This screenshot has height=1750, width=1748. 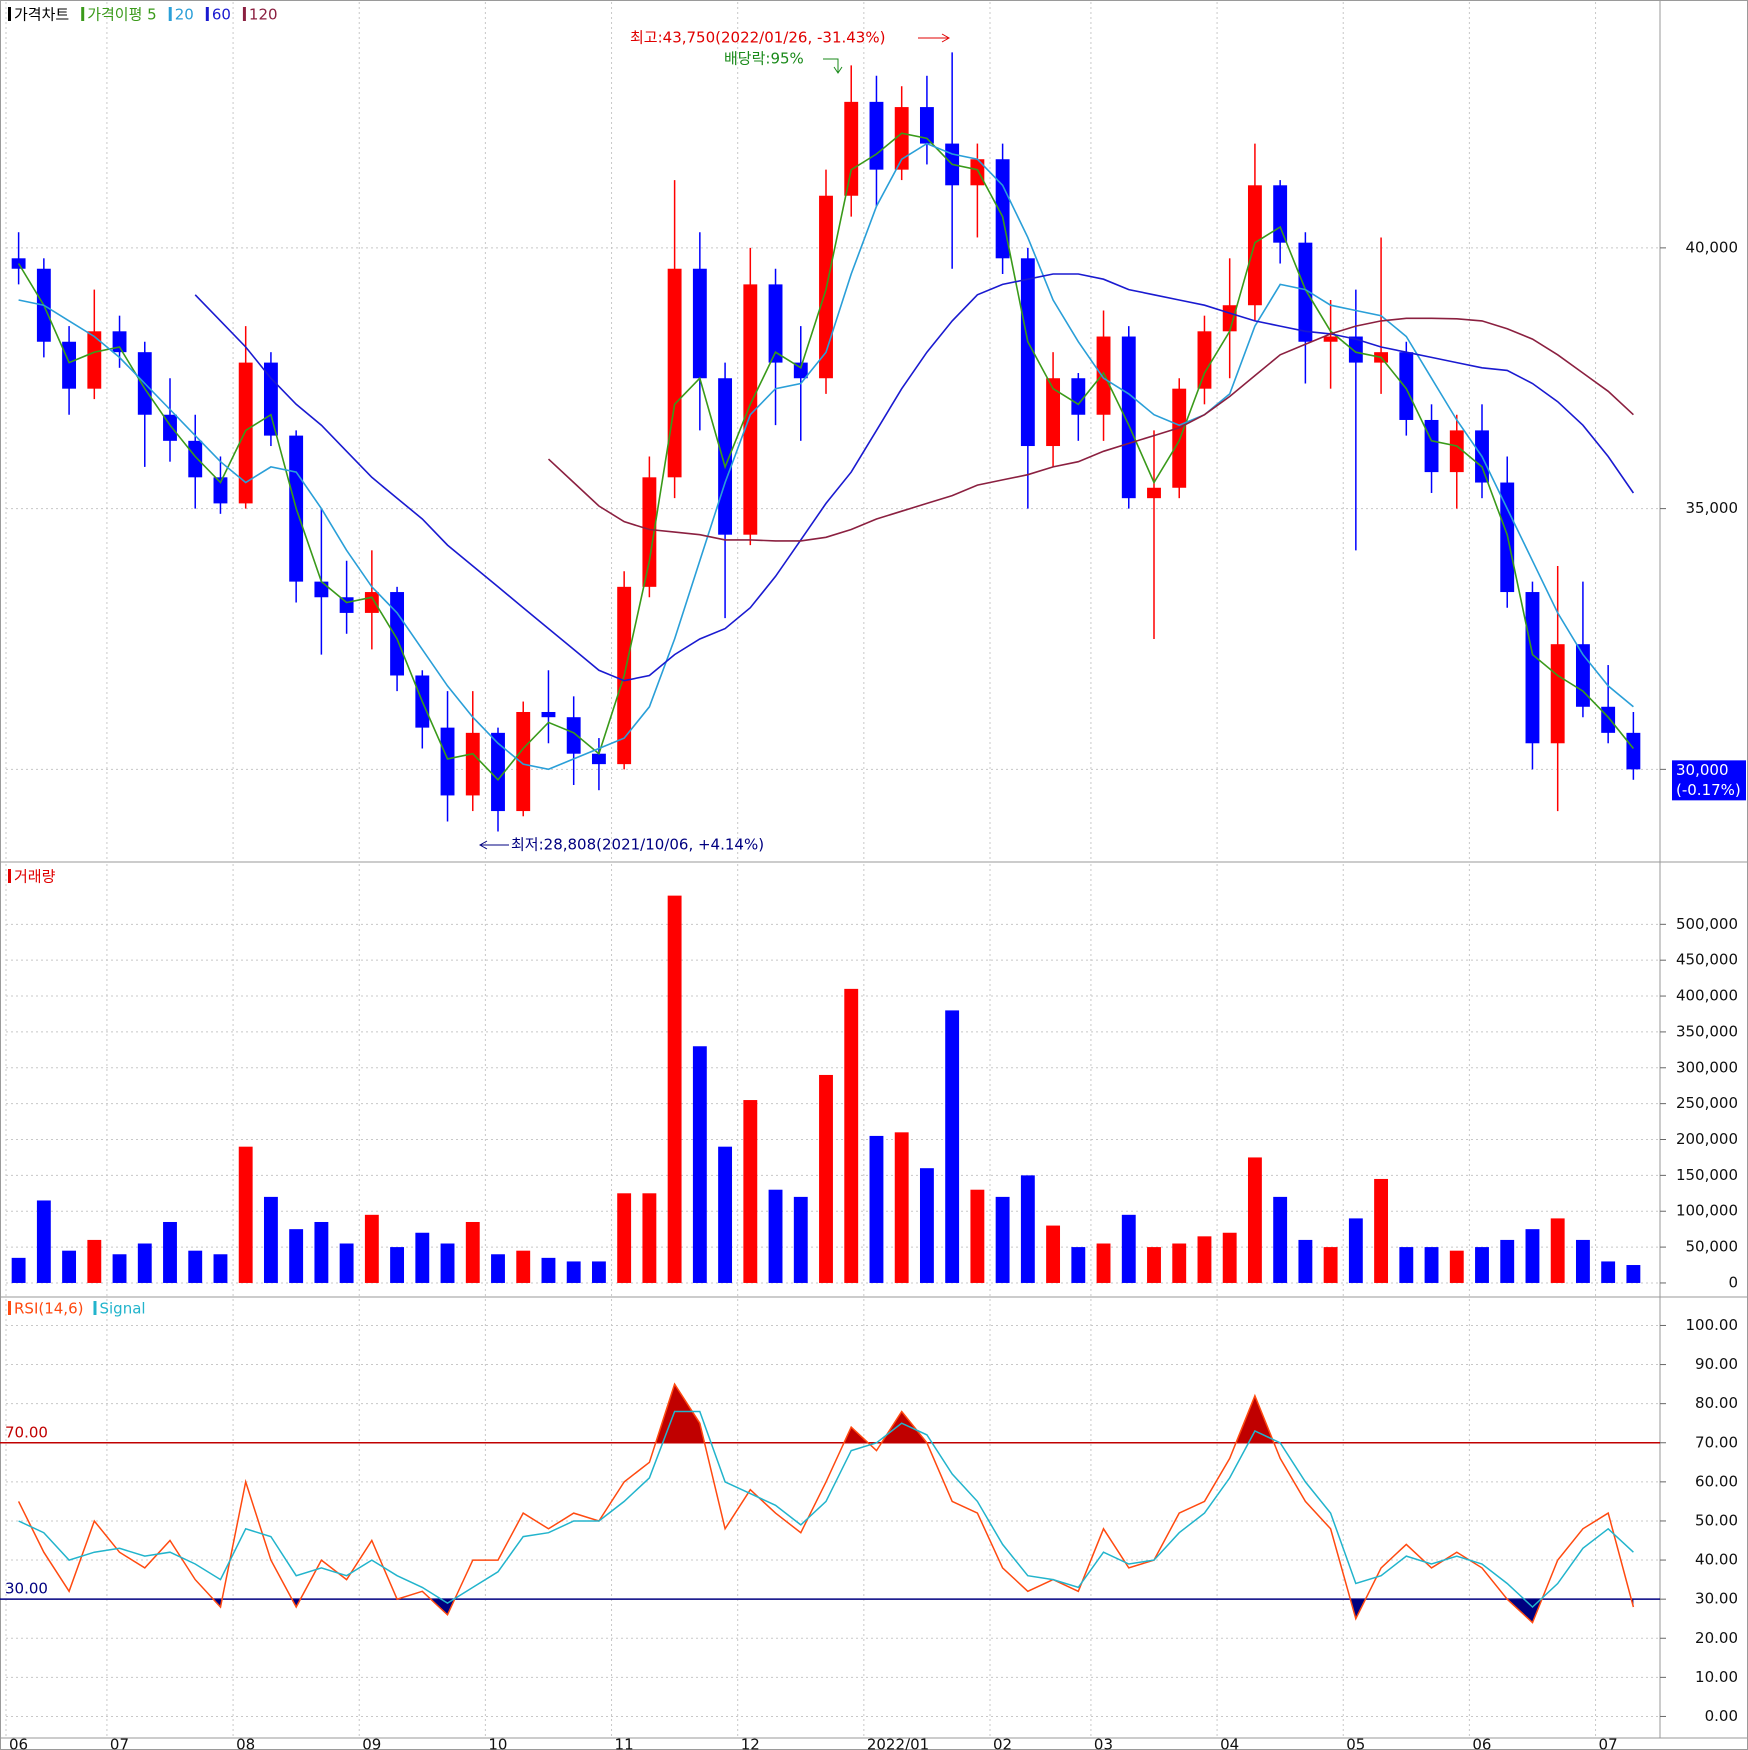 What do you see at coordinates (1702, 770) in the screenshot?
I see `price-tag-value: 30,000` at bounding box center [1702, 770].